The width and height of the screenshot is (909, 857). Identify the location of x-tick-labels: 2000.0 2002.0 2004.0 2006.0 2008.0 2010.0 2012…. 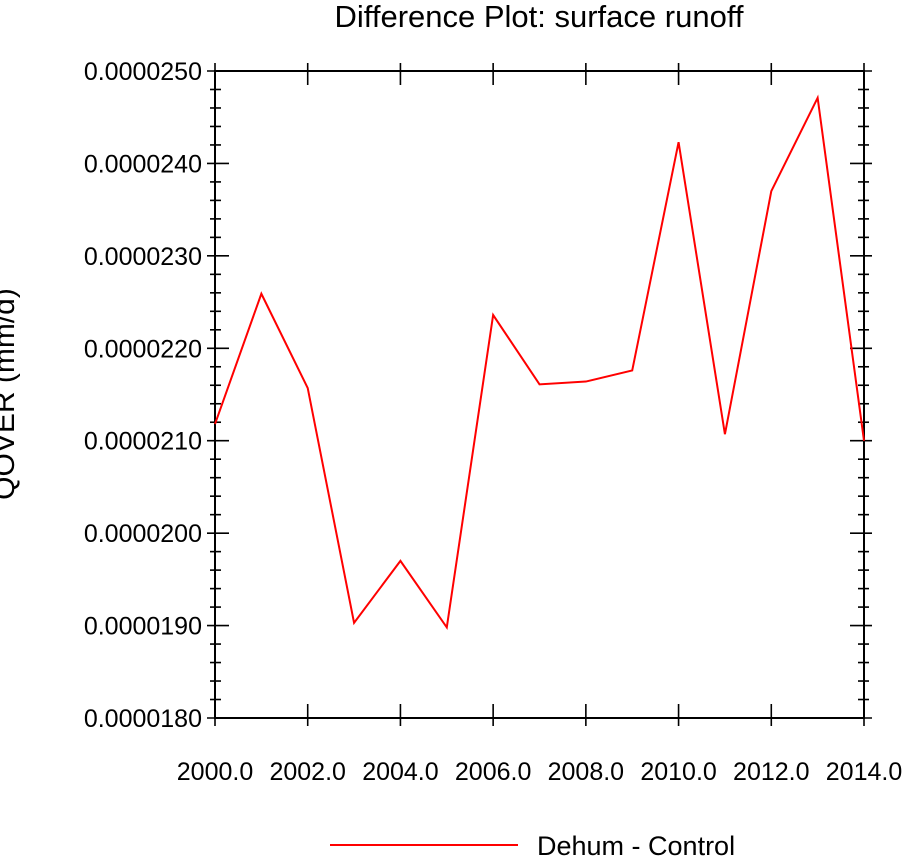
(539, 772).